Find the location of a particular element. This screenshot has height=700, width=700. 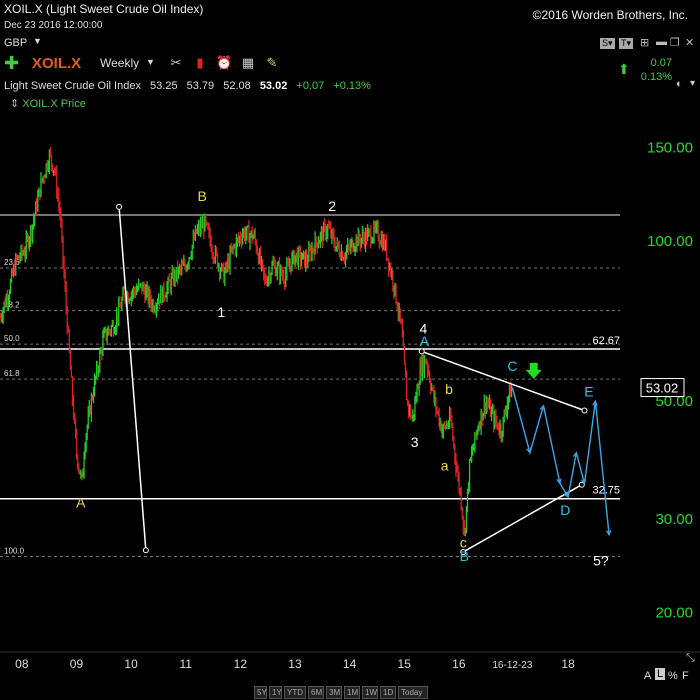

scale-auto-button: A is located at coordinates (648, 676).